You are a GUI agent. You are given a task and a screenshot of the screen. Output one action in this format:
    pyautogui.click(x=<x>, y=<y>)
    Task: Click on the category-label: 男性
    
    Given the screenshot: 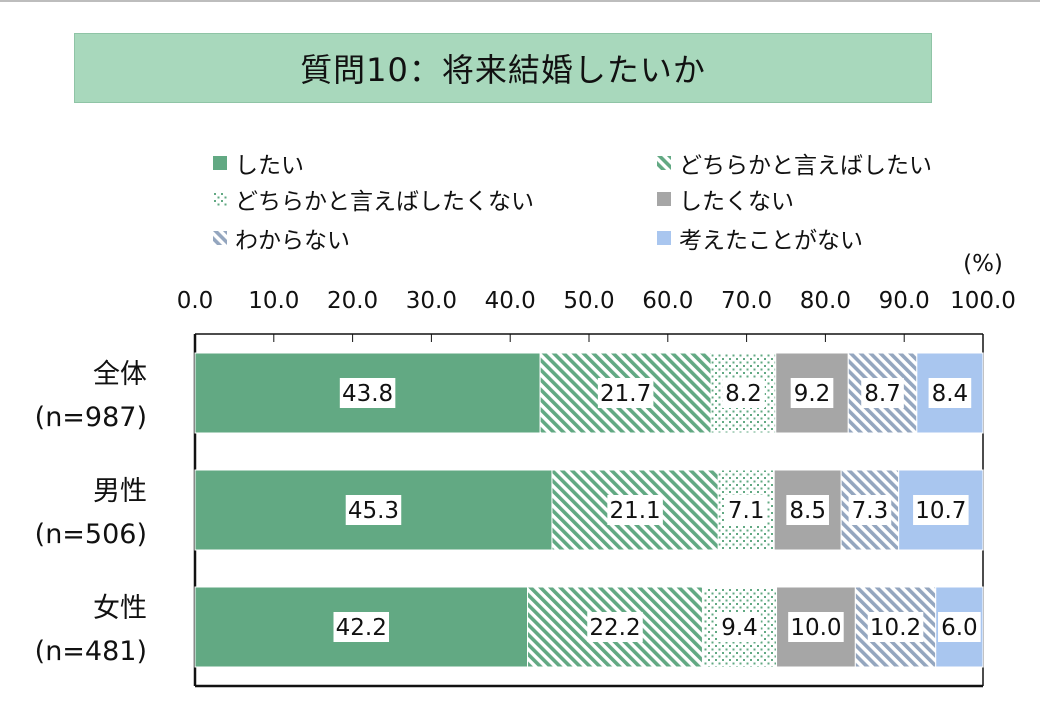 What is the action you would take?
    pyautogui.click(x=120, y=491)
    